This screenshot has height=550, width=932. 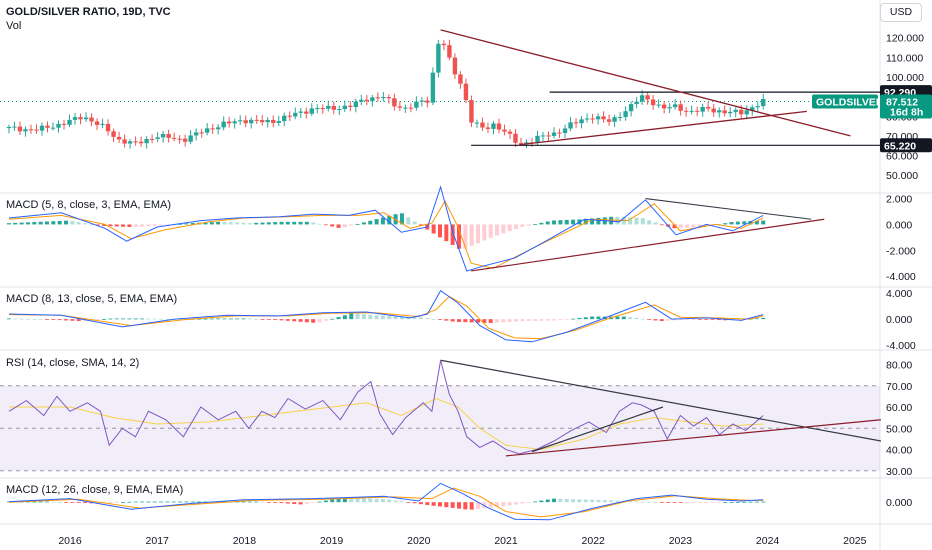 What do you see at coordinates (419, 541) in the screenshot?
I see `x-tick-label: 2020` at bounding box center [419, 541].